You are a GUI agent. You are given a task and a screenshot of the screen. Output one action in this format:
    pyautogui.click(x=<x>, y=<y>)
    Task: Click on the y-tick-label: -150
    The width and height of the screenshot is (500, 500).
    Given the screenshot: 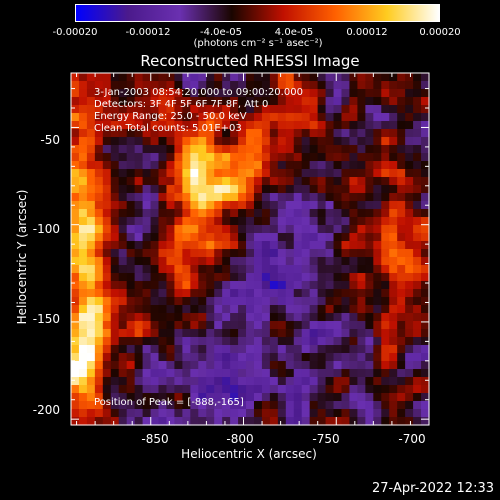 What is the action you would take?
    pyautogui.click(x=46, y=319)
    